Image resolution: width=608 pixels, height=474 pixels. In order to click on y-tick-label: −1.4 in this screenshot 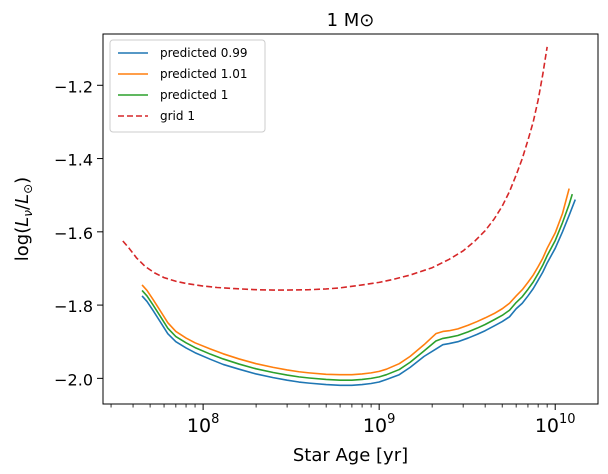, I will do `click(73, 160)`.